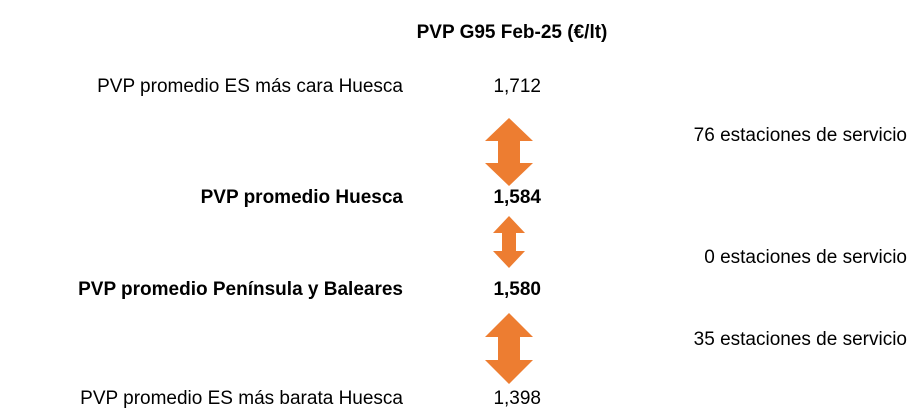 This screenshot has height=410, width=909. I want to click on row-label: PVP promedio ES más cara Huesca, so click(250, 86).